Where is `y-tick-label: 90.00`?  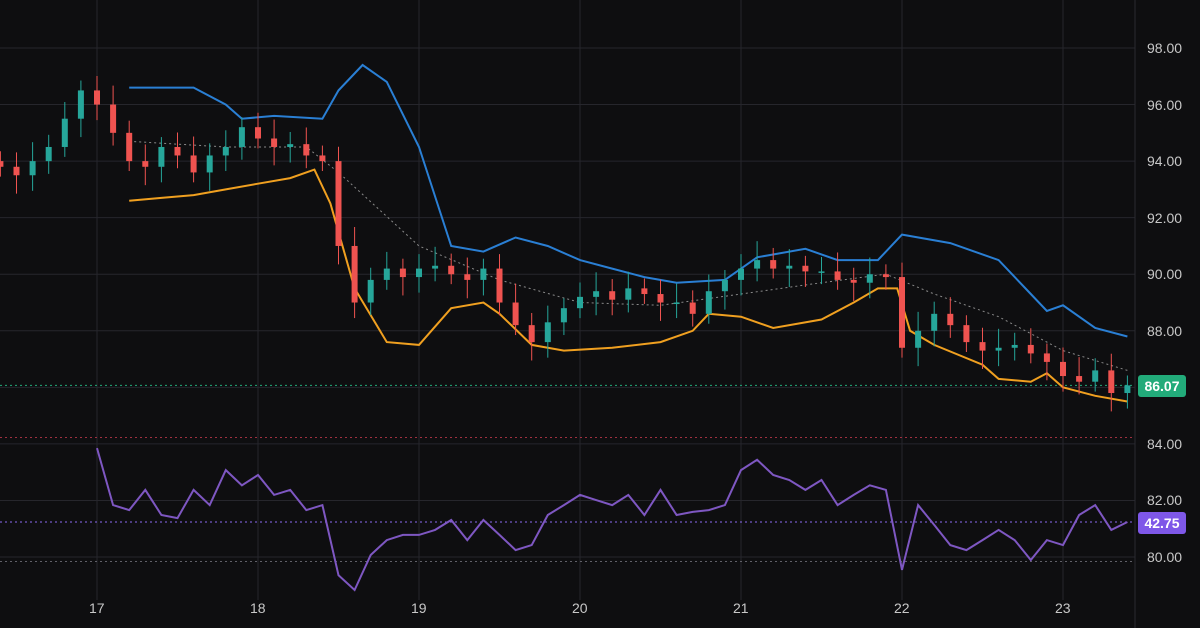 y-tick-label: 90.00 is located at coordinates (1165, 274).